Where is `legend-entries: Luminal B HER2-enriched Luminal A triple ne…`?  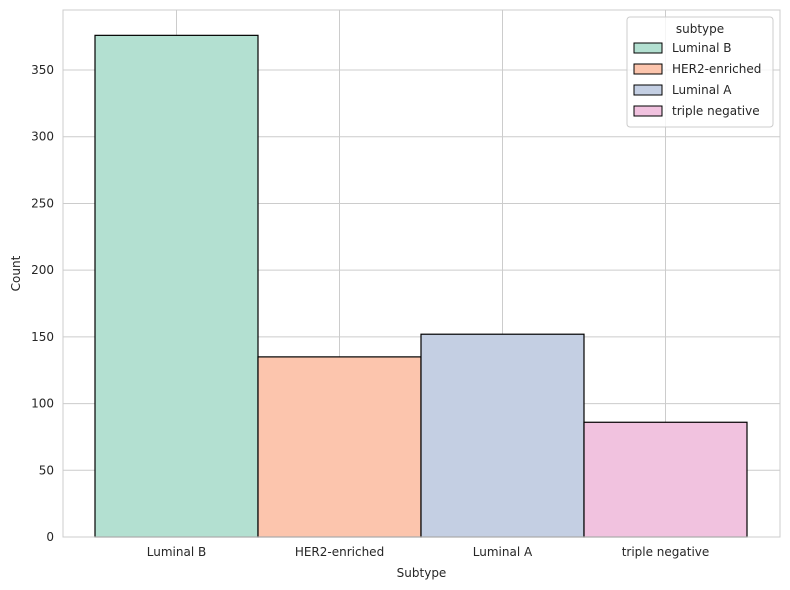
legend-entries: Luminal B HER2-enriched Luminal A triple ne… is located at coordinates (697, 79).